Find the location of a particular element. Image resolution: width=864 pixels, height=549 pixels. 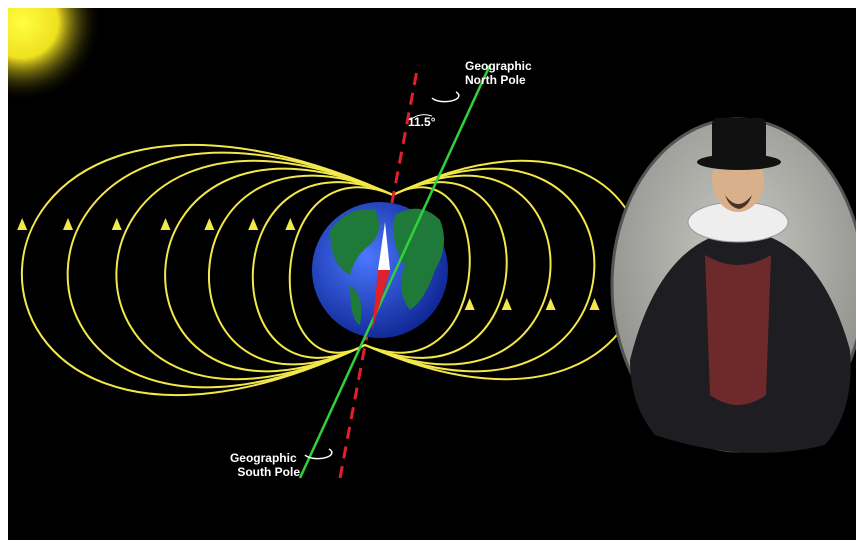

sun is located at coordinates (55, 55).